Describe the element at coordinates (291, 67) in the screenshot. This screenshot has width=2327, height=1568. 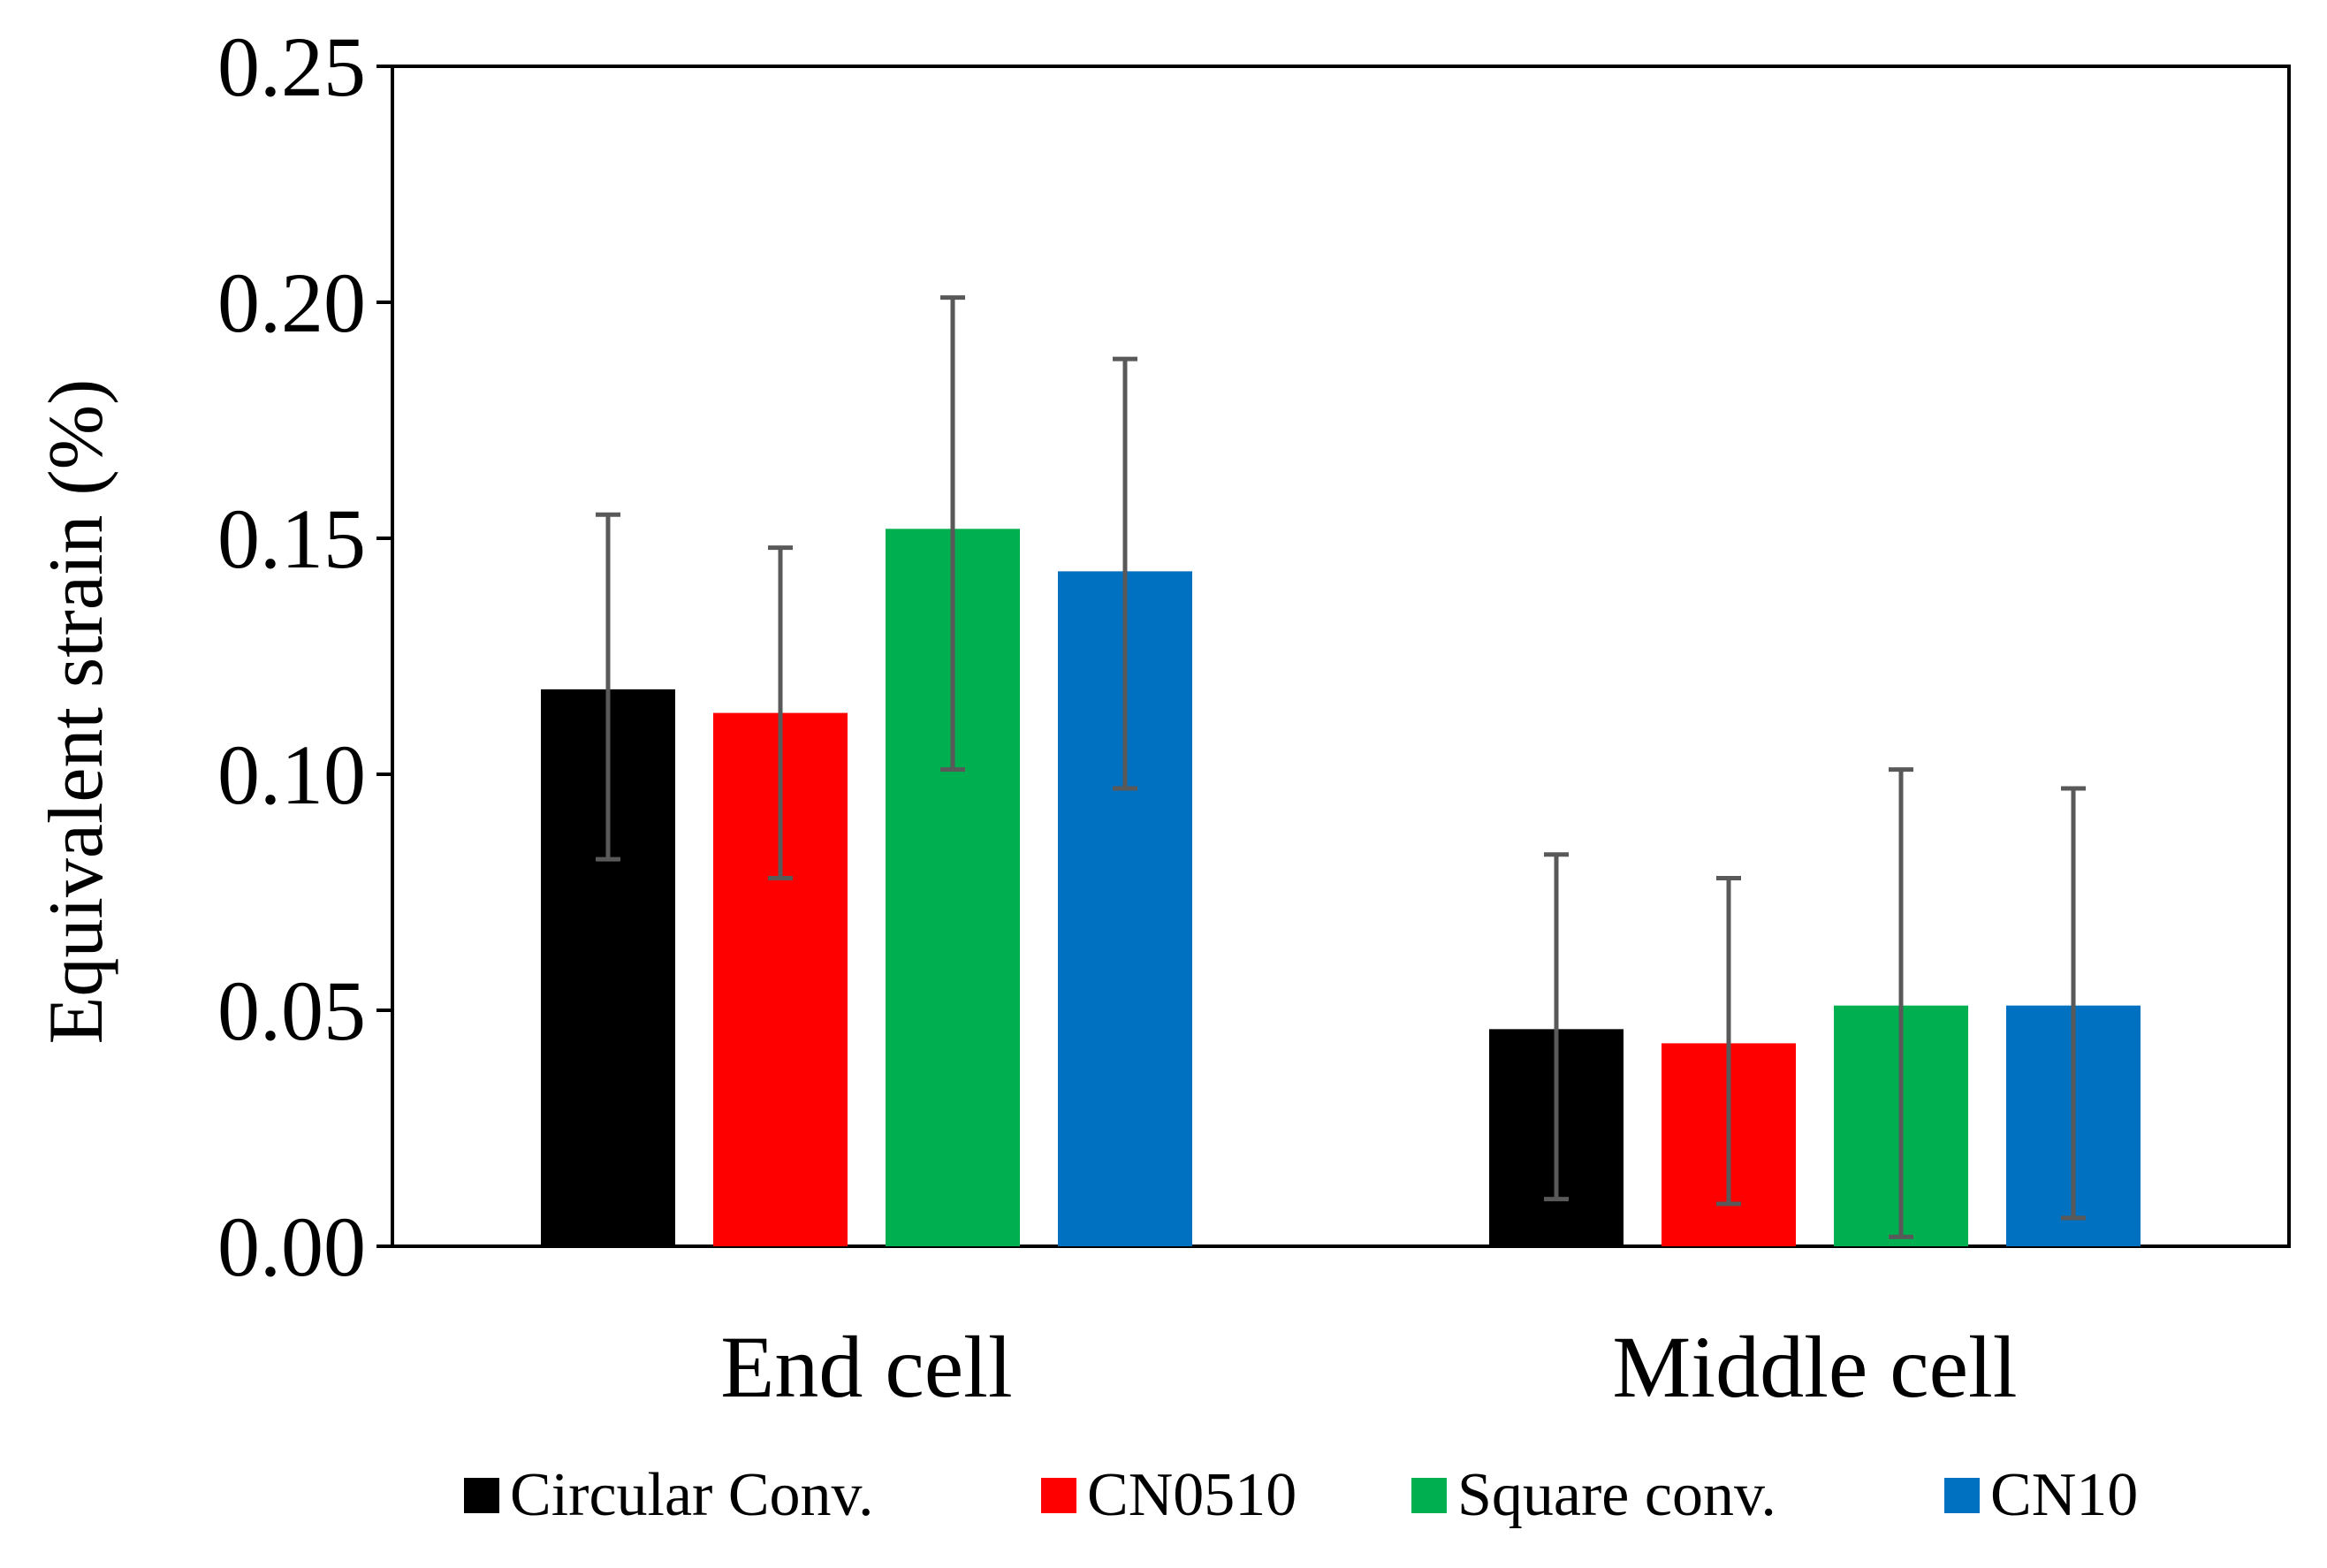
I see `y-tick-label: 0.25` at that location.